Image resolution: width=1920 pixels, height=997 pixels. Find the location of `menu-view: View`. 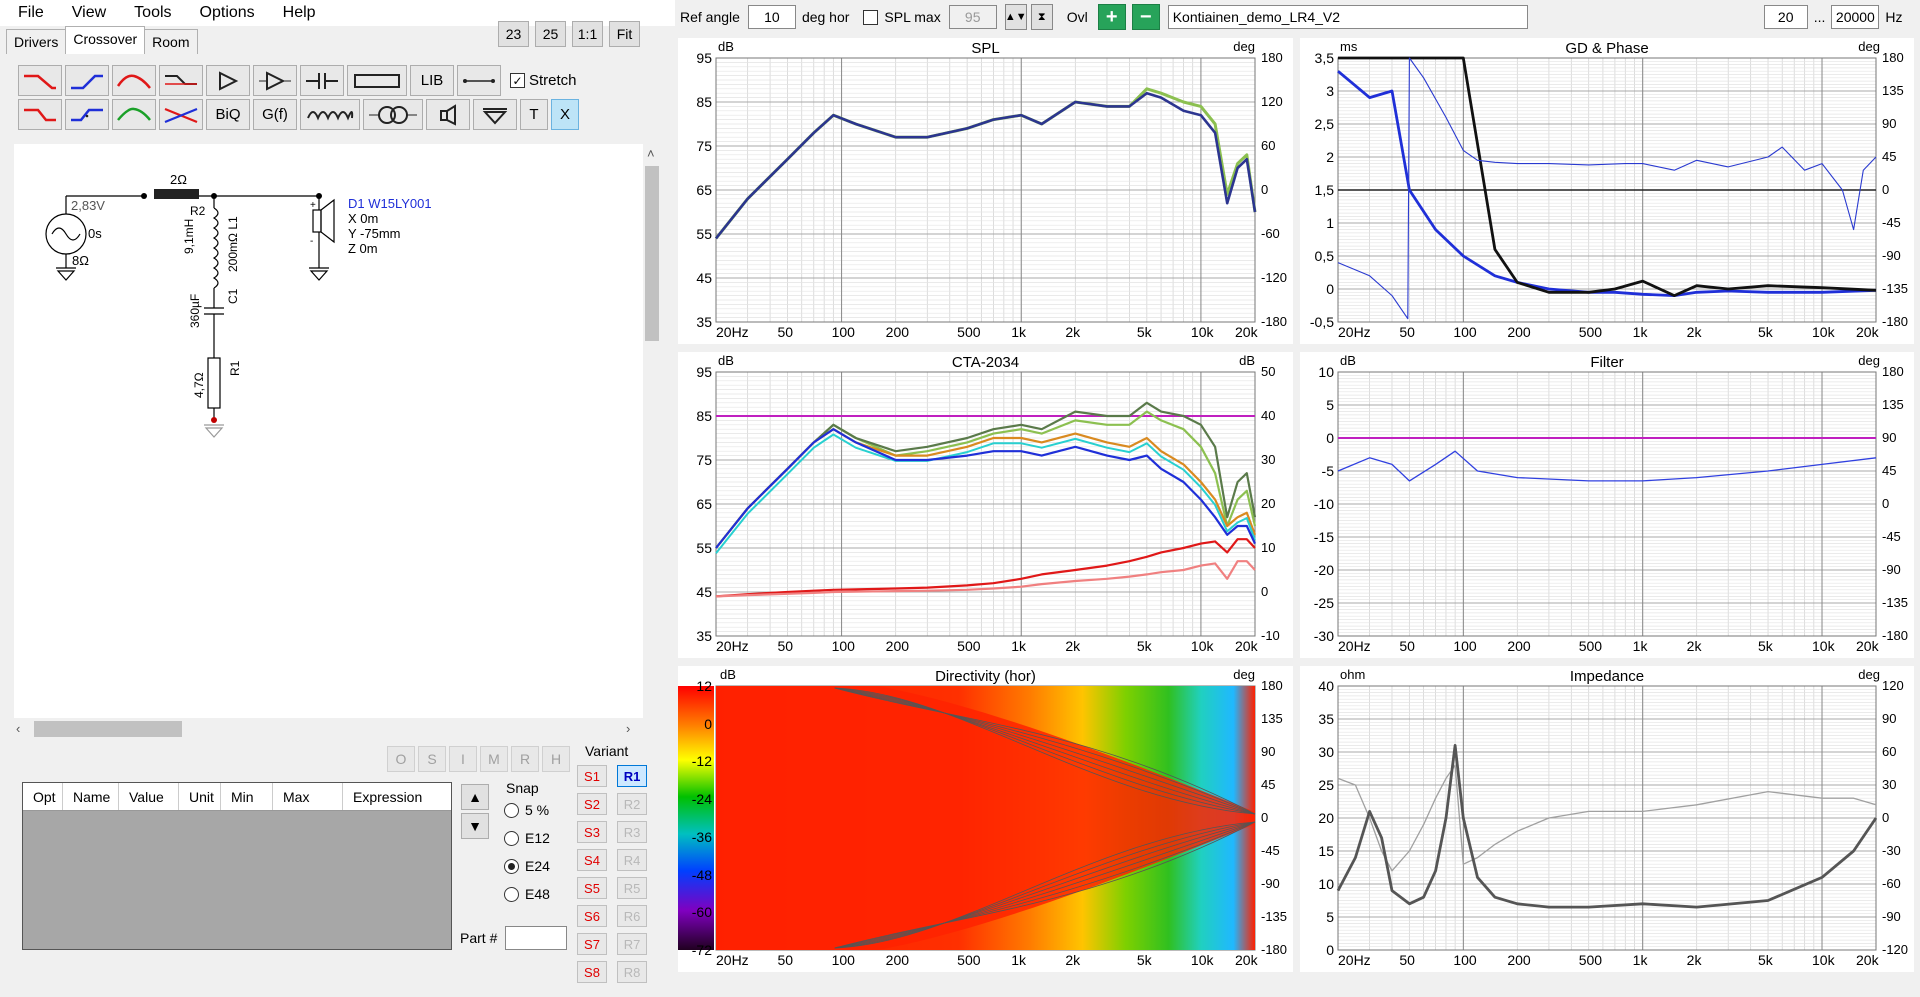

menu-view: View is located at coordinates (89, 12).